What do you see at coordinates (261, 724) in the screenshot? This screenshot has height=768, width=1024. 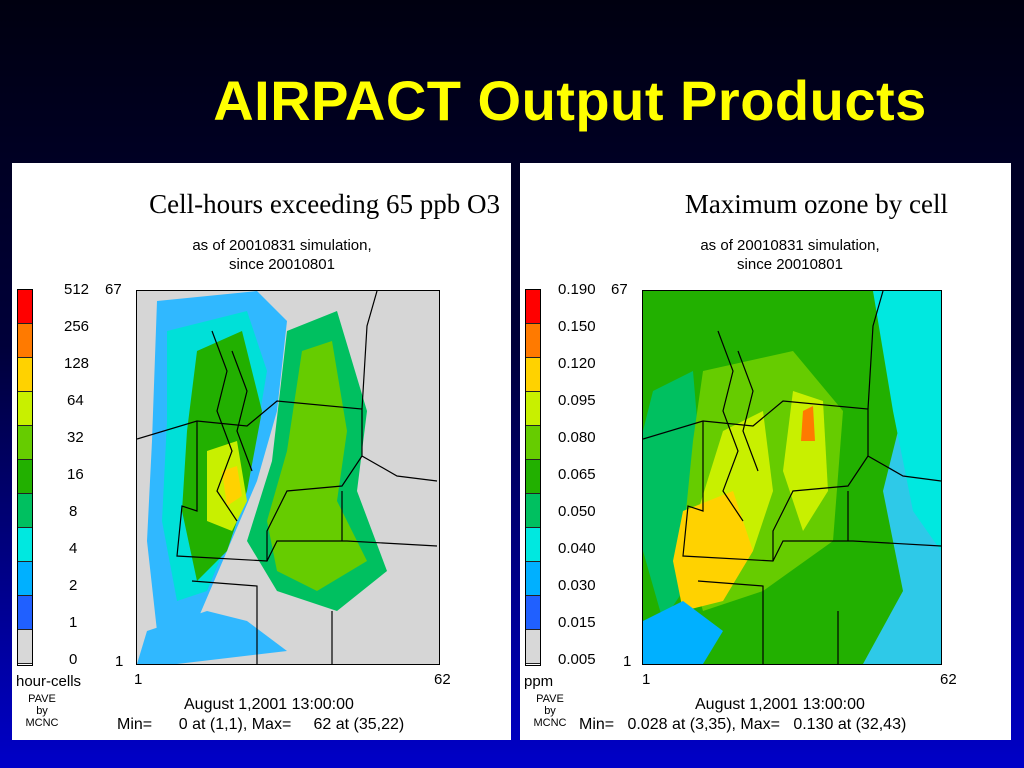 I see `min-max-readout: Min= 0 at (1,1), Max= 62 at (35,22)` at bounding box center [261, 724].